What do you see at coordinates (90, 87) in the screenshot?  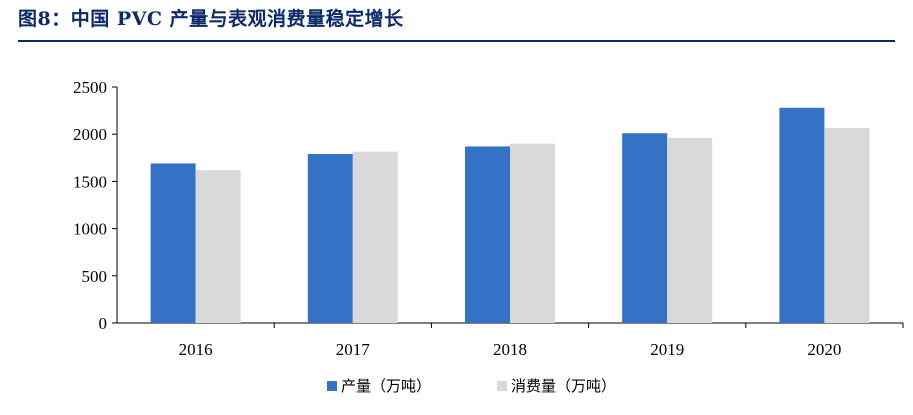 I see `y-tick-label: 2500` at bounding box center [90, 87].